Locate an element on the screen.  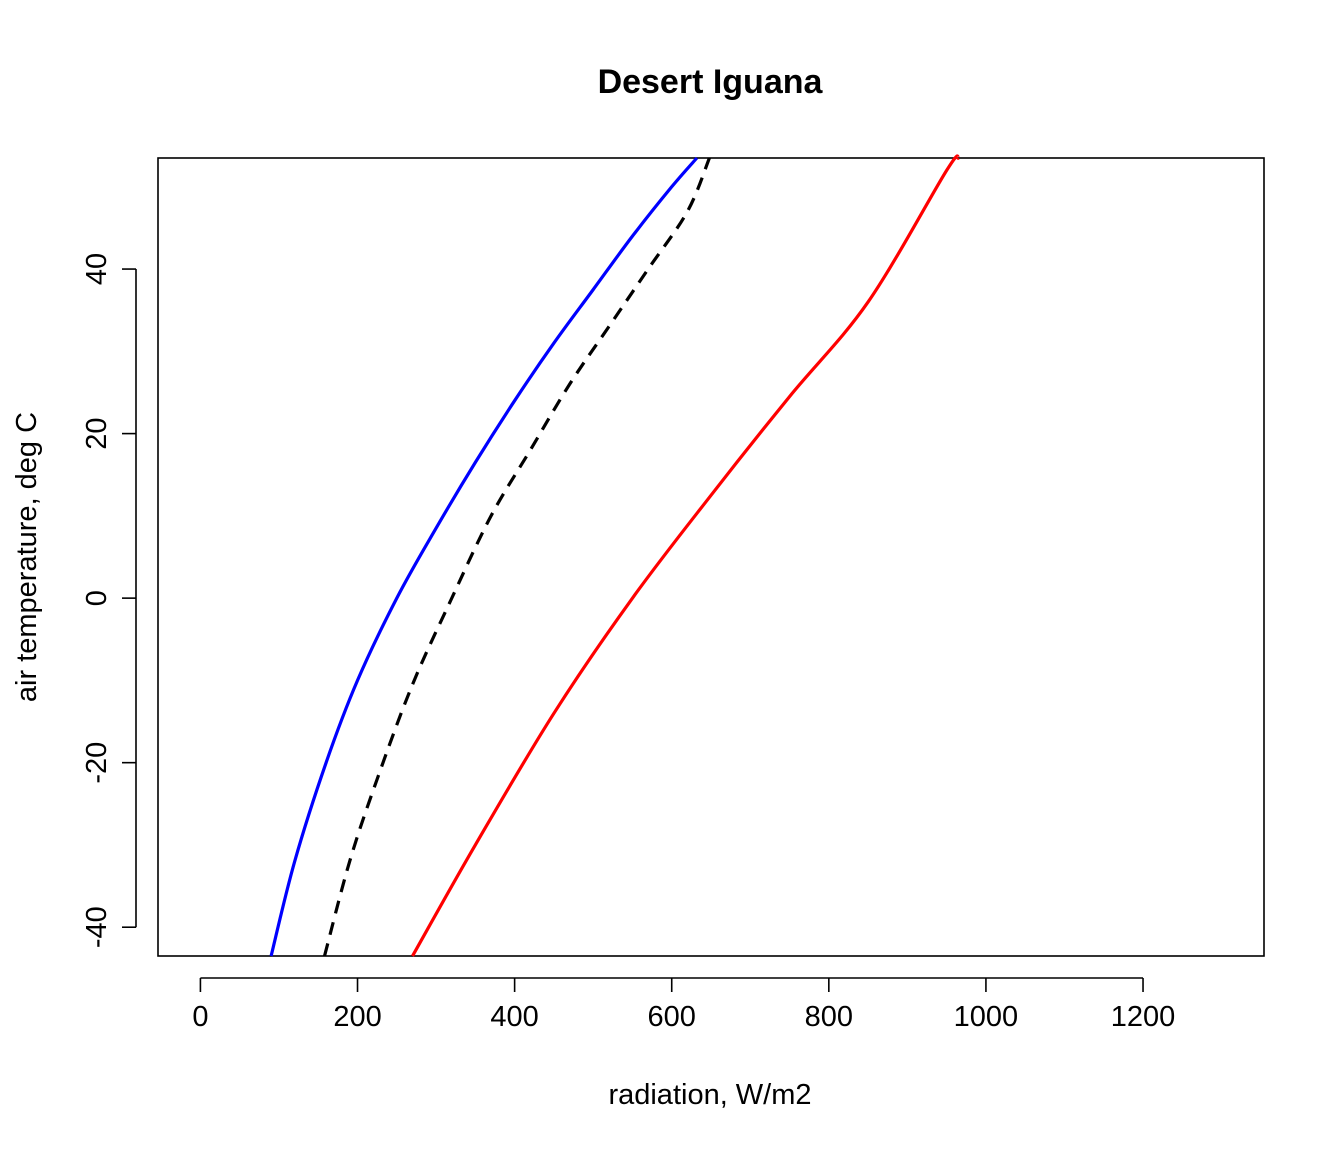
y-tick-label: 40 is located at coordinates (97, 269).